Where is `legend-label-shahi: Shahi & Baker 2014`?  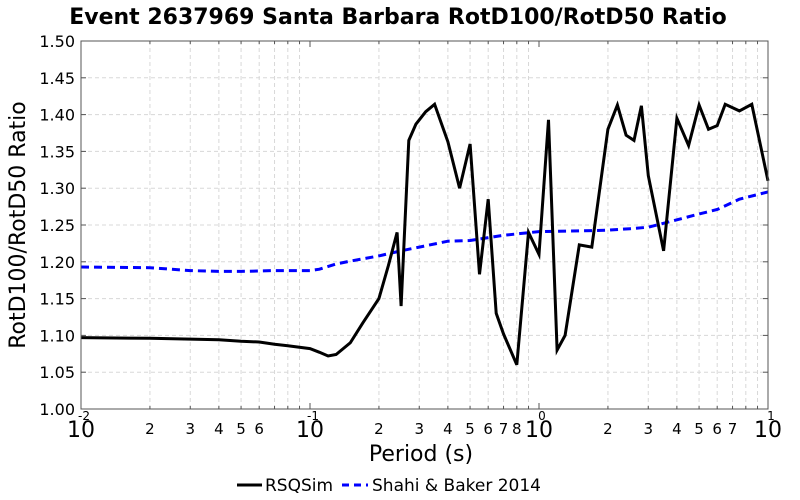
legend-label-shahi: Shahi & Baker 2014 is located at coordinates (456, 486).